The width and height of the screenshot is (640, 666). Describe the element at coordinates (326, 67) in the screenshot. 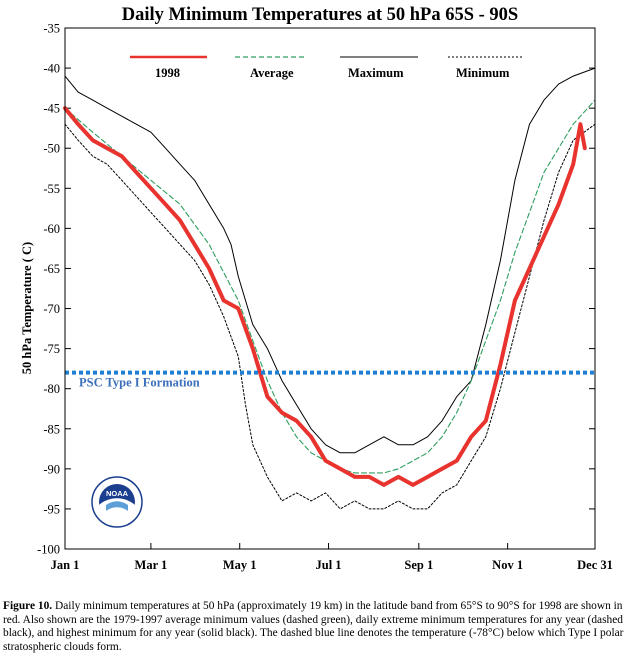

I see `legend: 1998 Average Maximum Minimum` at that location.